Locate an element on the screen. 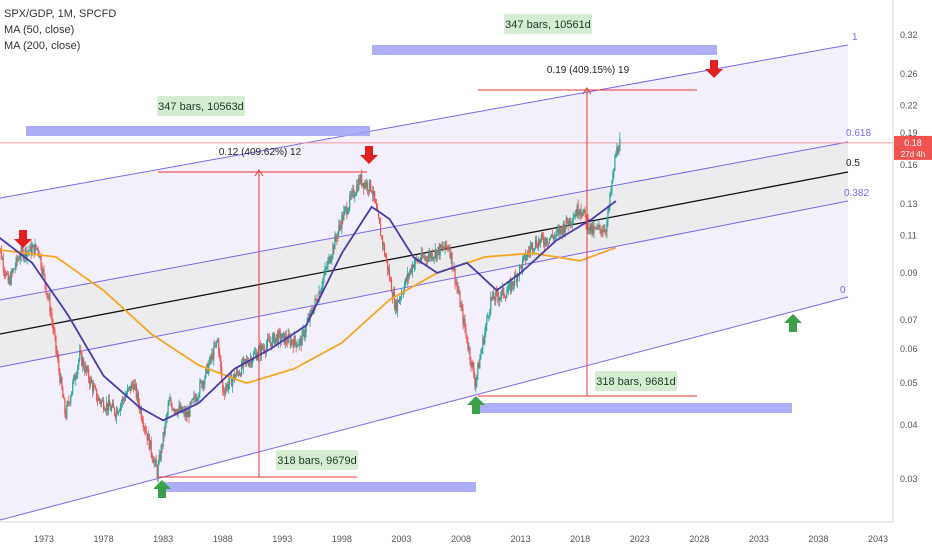 The height and width of the screenshot is (555, 932). fib-level-label: 0.382 is located at coordinates (856, 193).